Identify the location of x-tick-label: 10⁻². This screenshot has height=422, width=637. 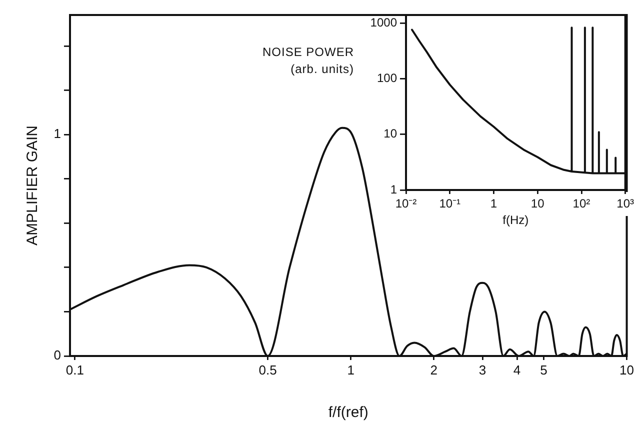
(406, 203).